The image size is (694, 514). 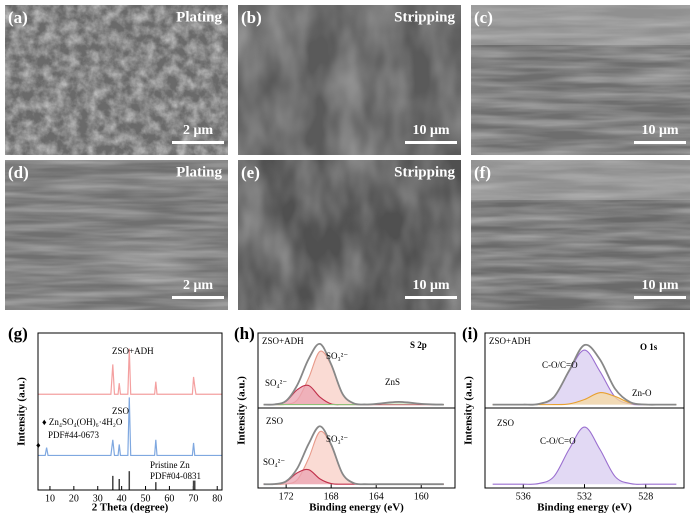 I want to click on annotation: ZnS, so click(x=392, y=382).